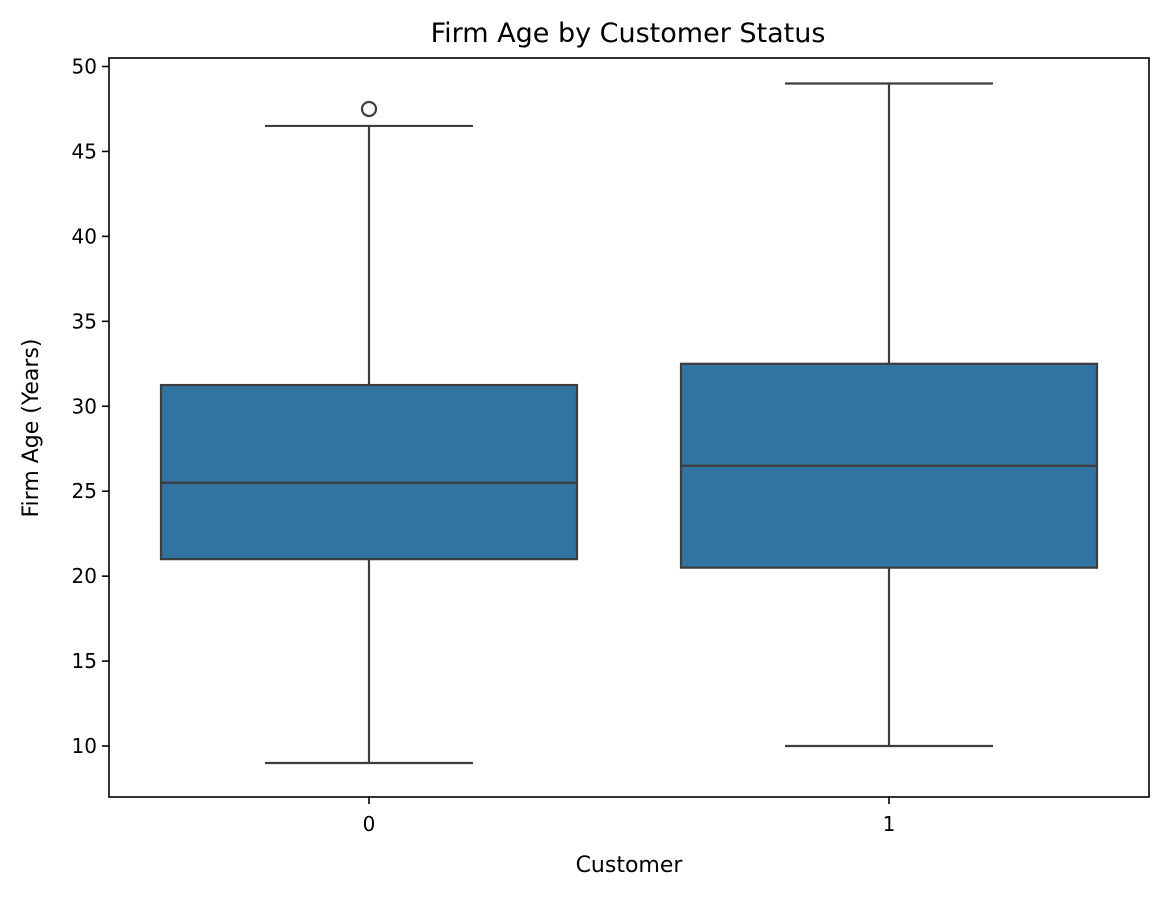  Describe the element at coordinates (889, 824) in the screenshot. I see `x-tick-label: 1` at that location.